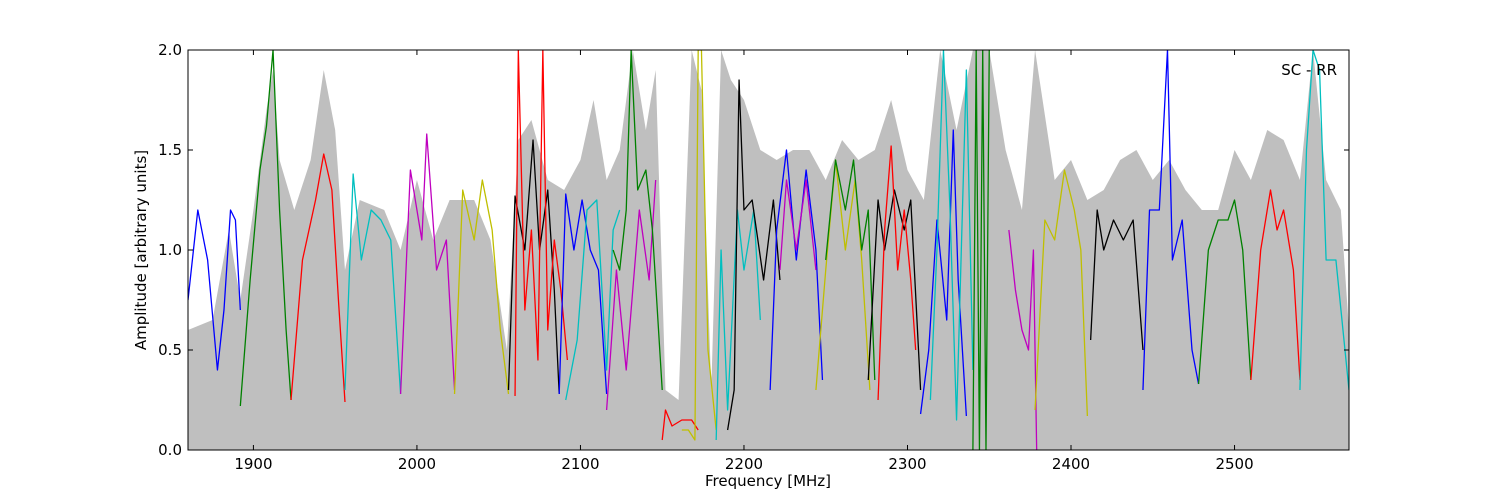 The width and height of the screenshot is (1500, 500). I want to click on x-tick-label: 2000, so click(417, 464).